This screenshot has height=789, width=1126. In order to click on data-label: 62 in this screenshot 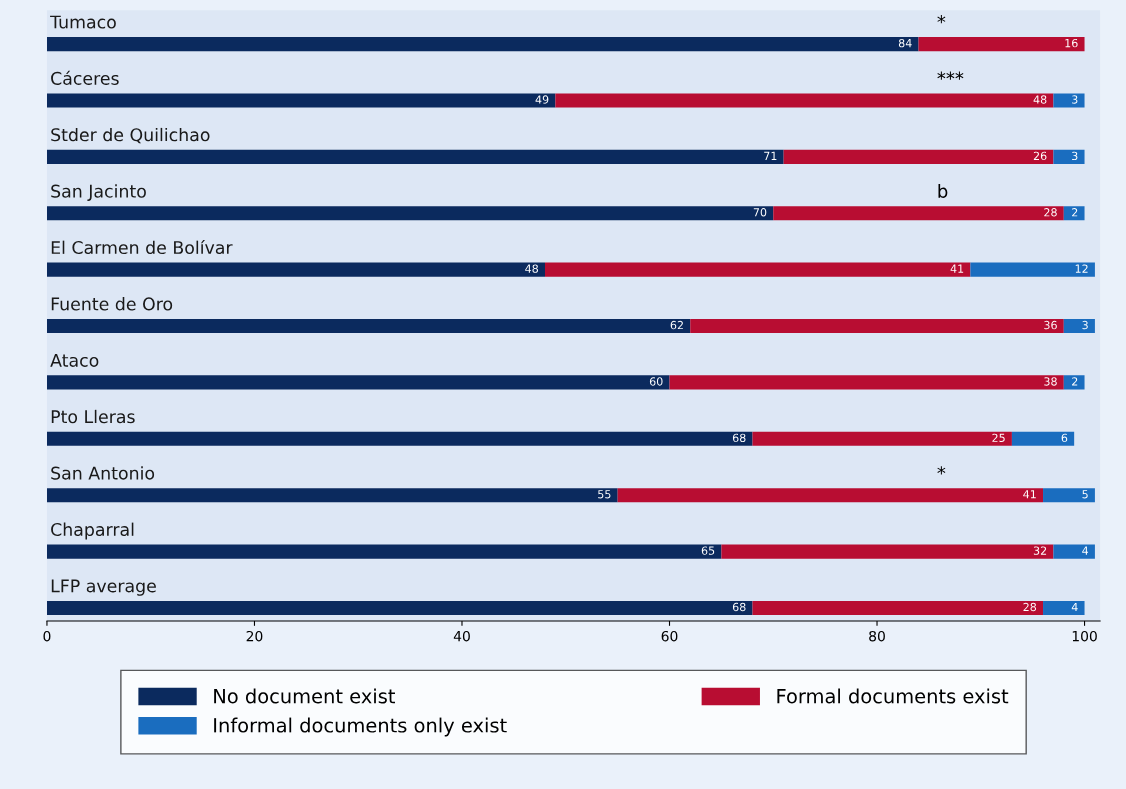, I will do `click(676, 325)`.